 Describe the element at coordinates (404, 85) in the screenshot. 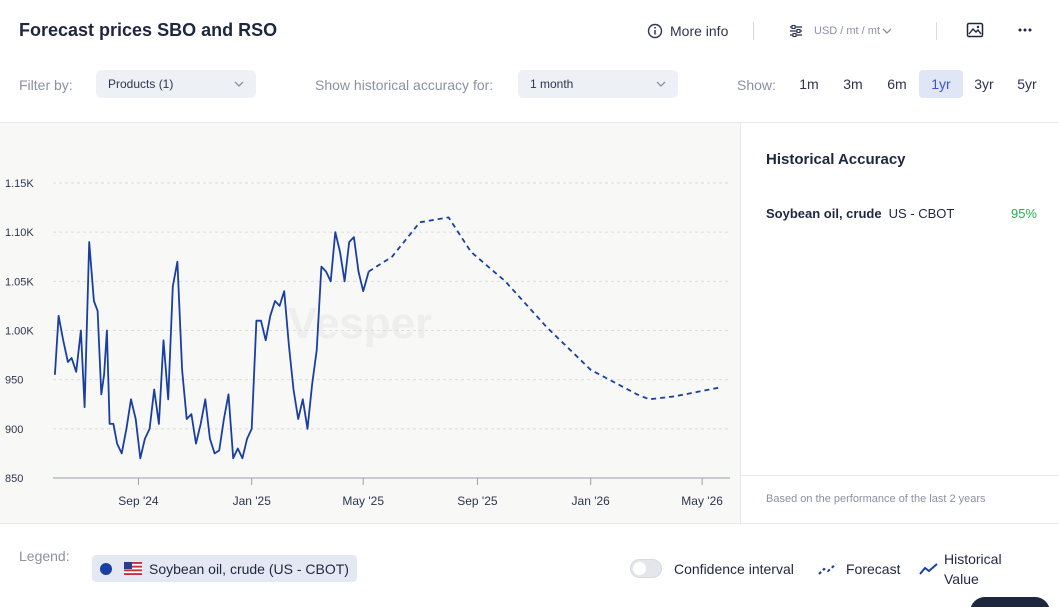

I see `accuracy-label: Show historical accuracy for:` at that location.